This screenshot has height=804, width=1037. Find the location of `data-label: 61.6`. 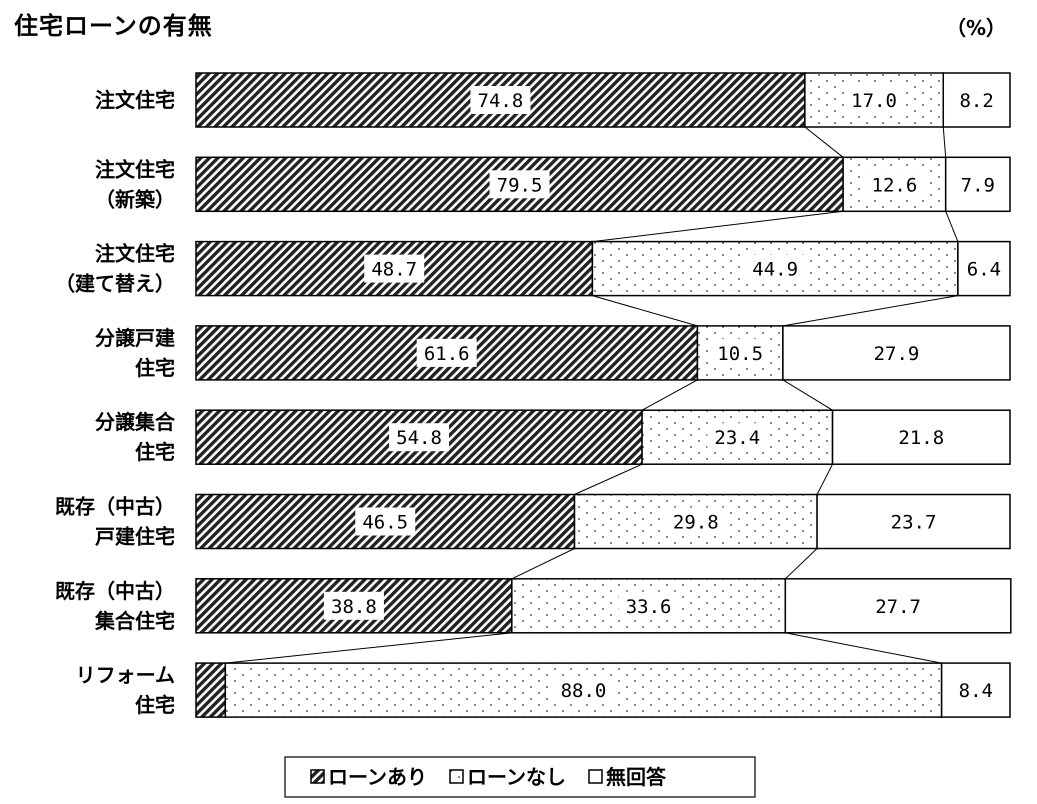

data-label: 61.6 is located at coordinates (447, 354).